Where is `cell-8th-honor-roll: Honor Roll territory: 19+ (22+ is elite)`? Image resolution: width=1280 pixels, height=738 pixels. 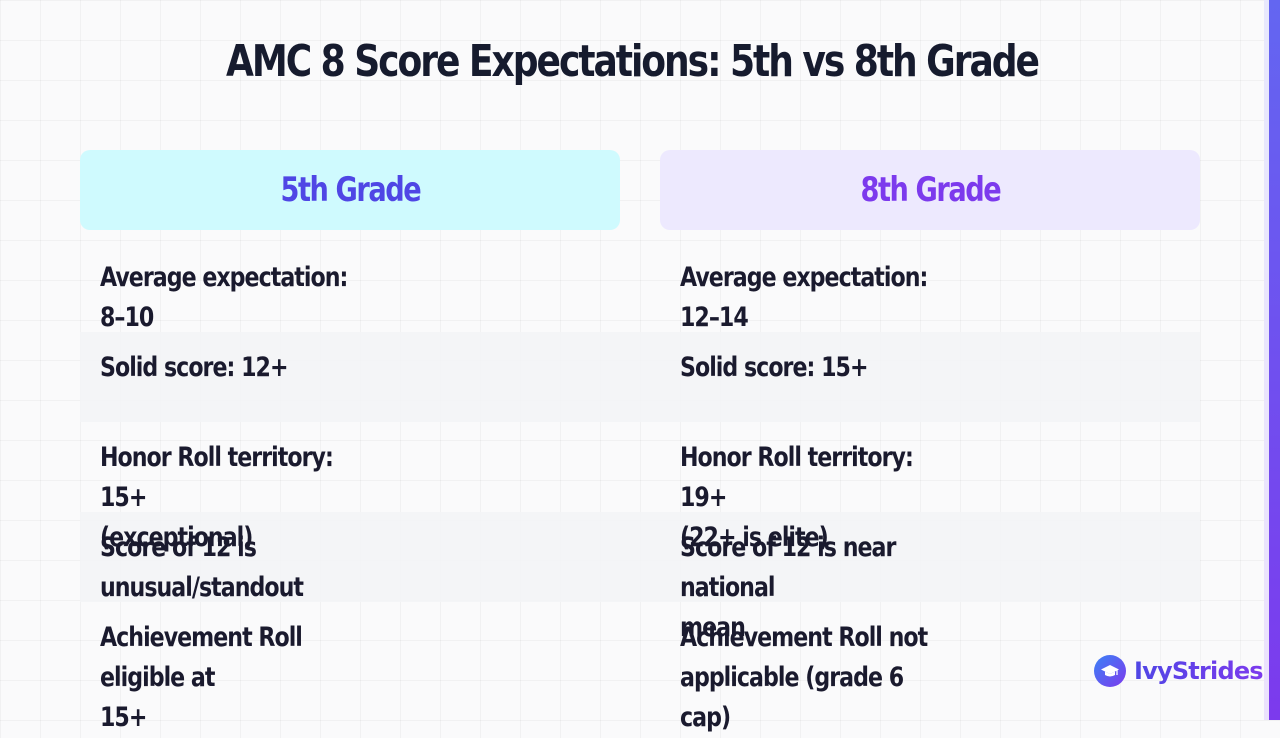 cell-8th-honor-roll: Honor Roll territory: 19+ (22+ is elite) is located at coordinates (797, 497).